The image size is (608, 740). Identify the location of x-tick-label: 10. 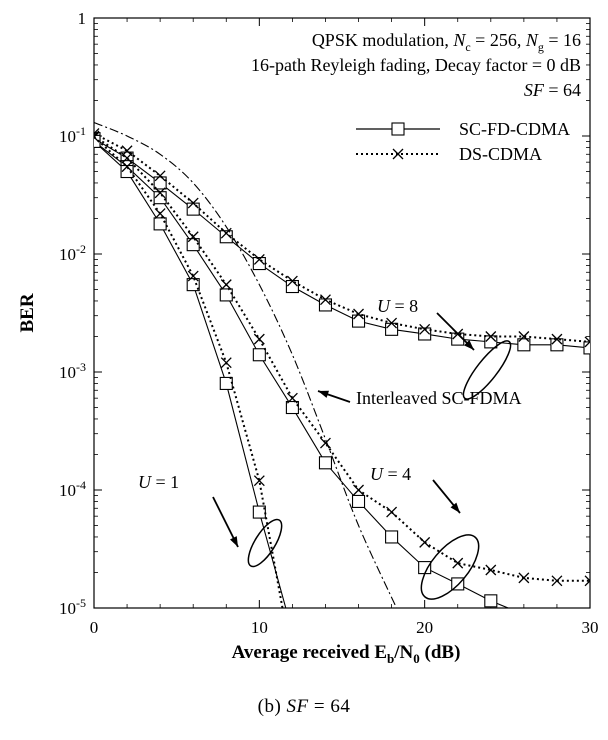
(259, 627).